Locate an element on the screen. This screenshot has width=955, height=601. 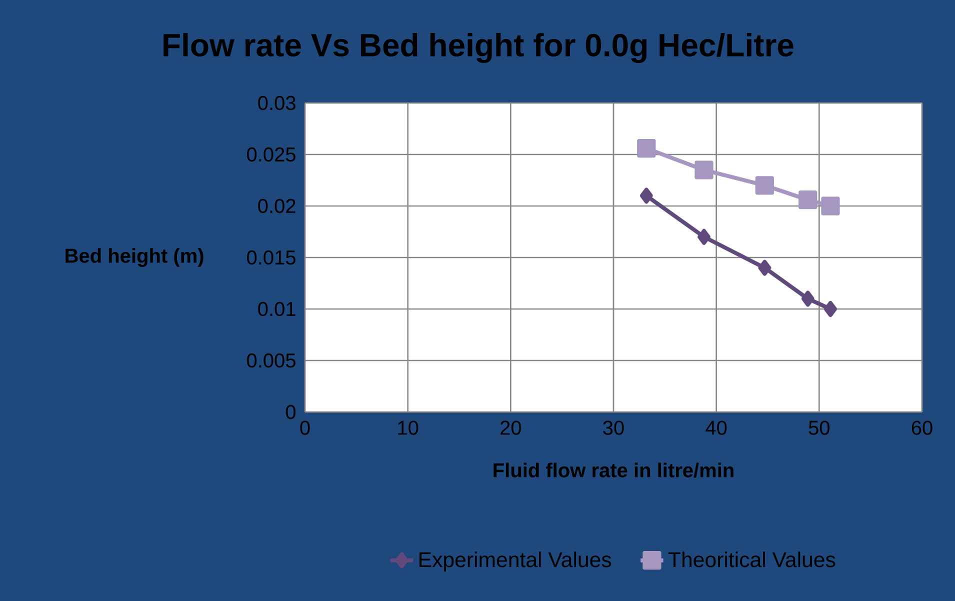
legend-label: Experimental Values is located at coordinates (516, 562).